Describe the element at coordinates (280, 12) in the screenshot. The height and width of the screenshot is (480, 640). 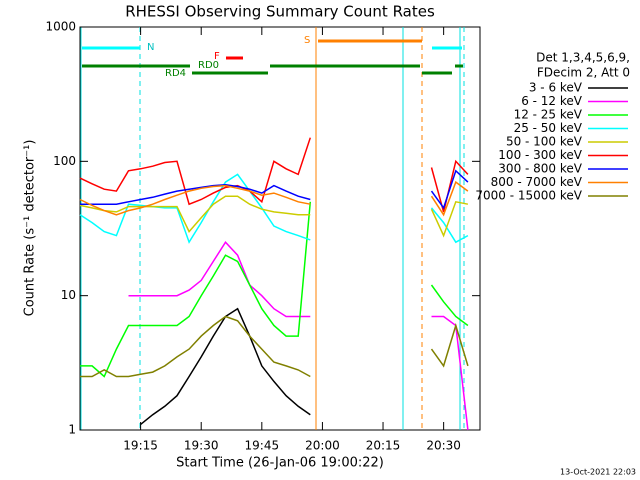
I see `chart-title: RHESSI Observing Summary Count Rates` at that location.